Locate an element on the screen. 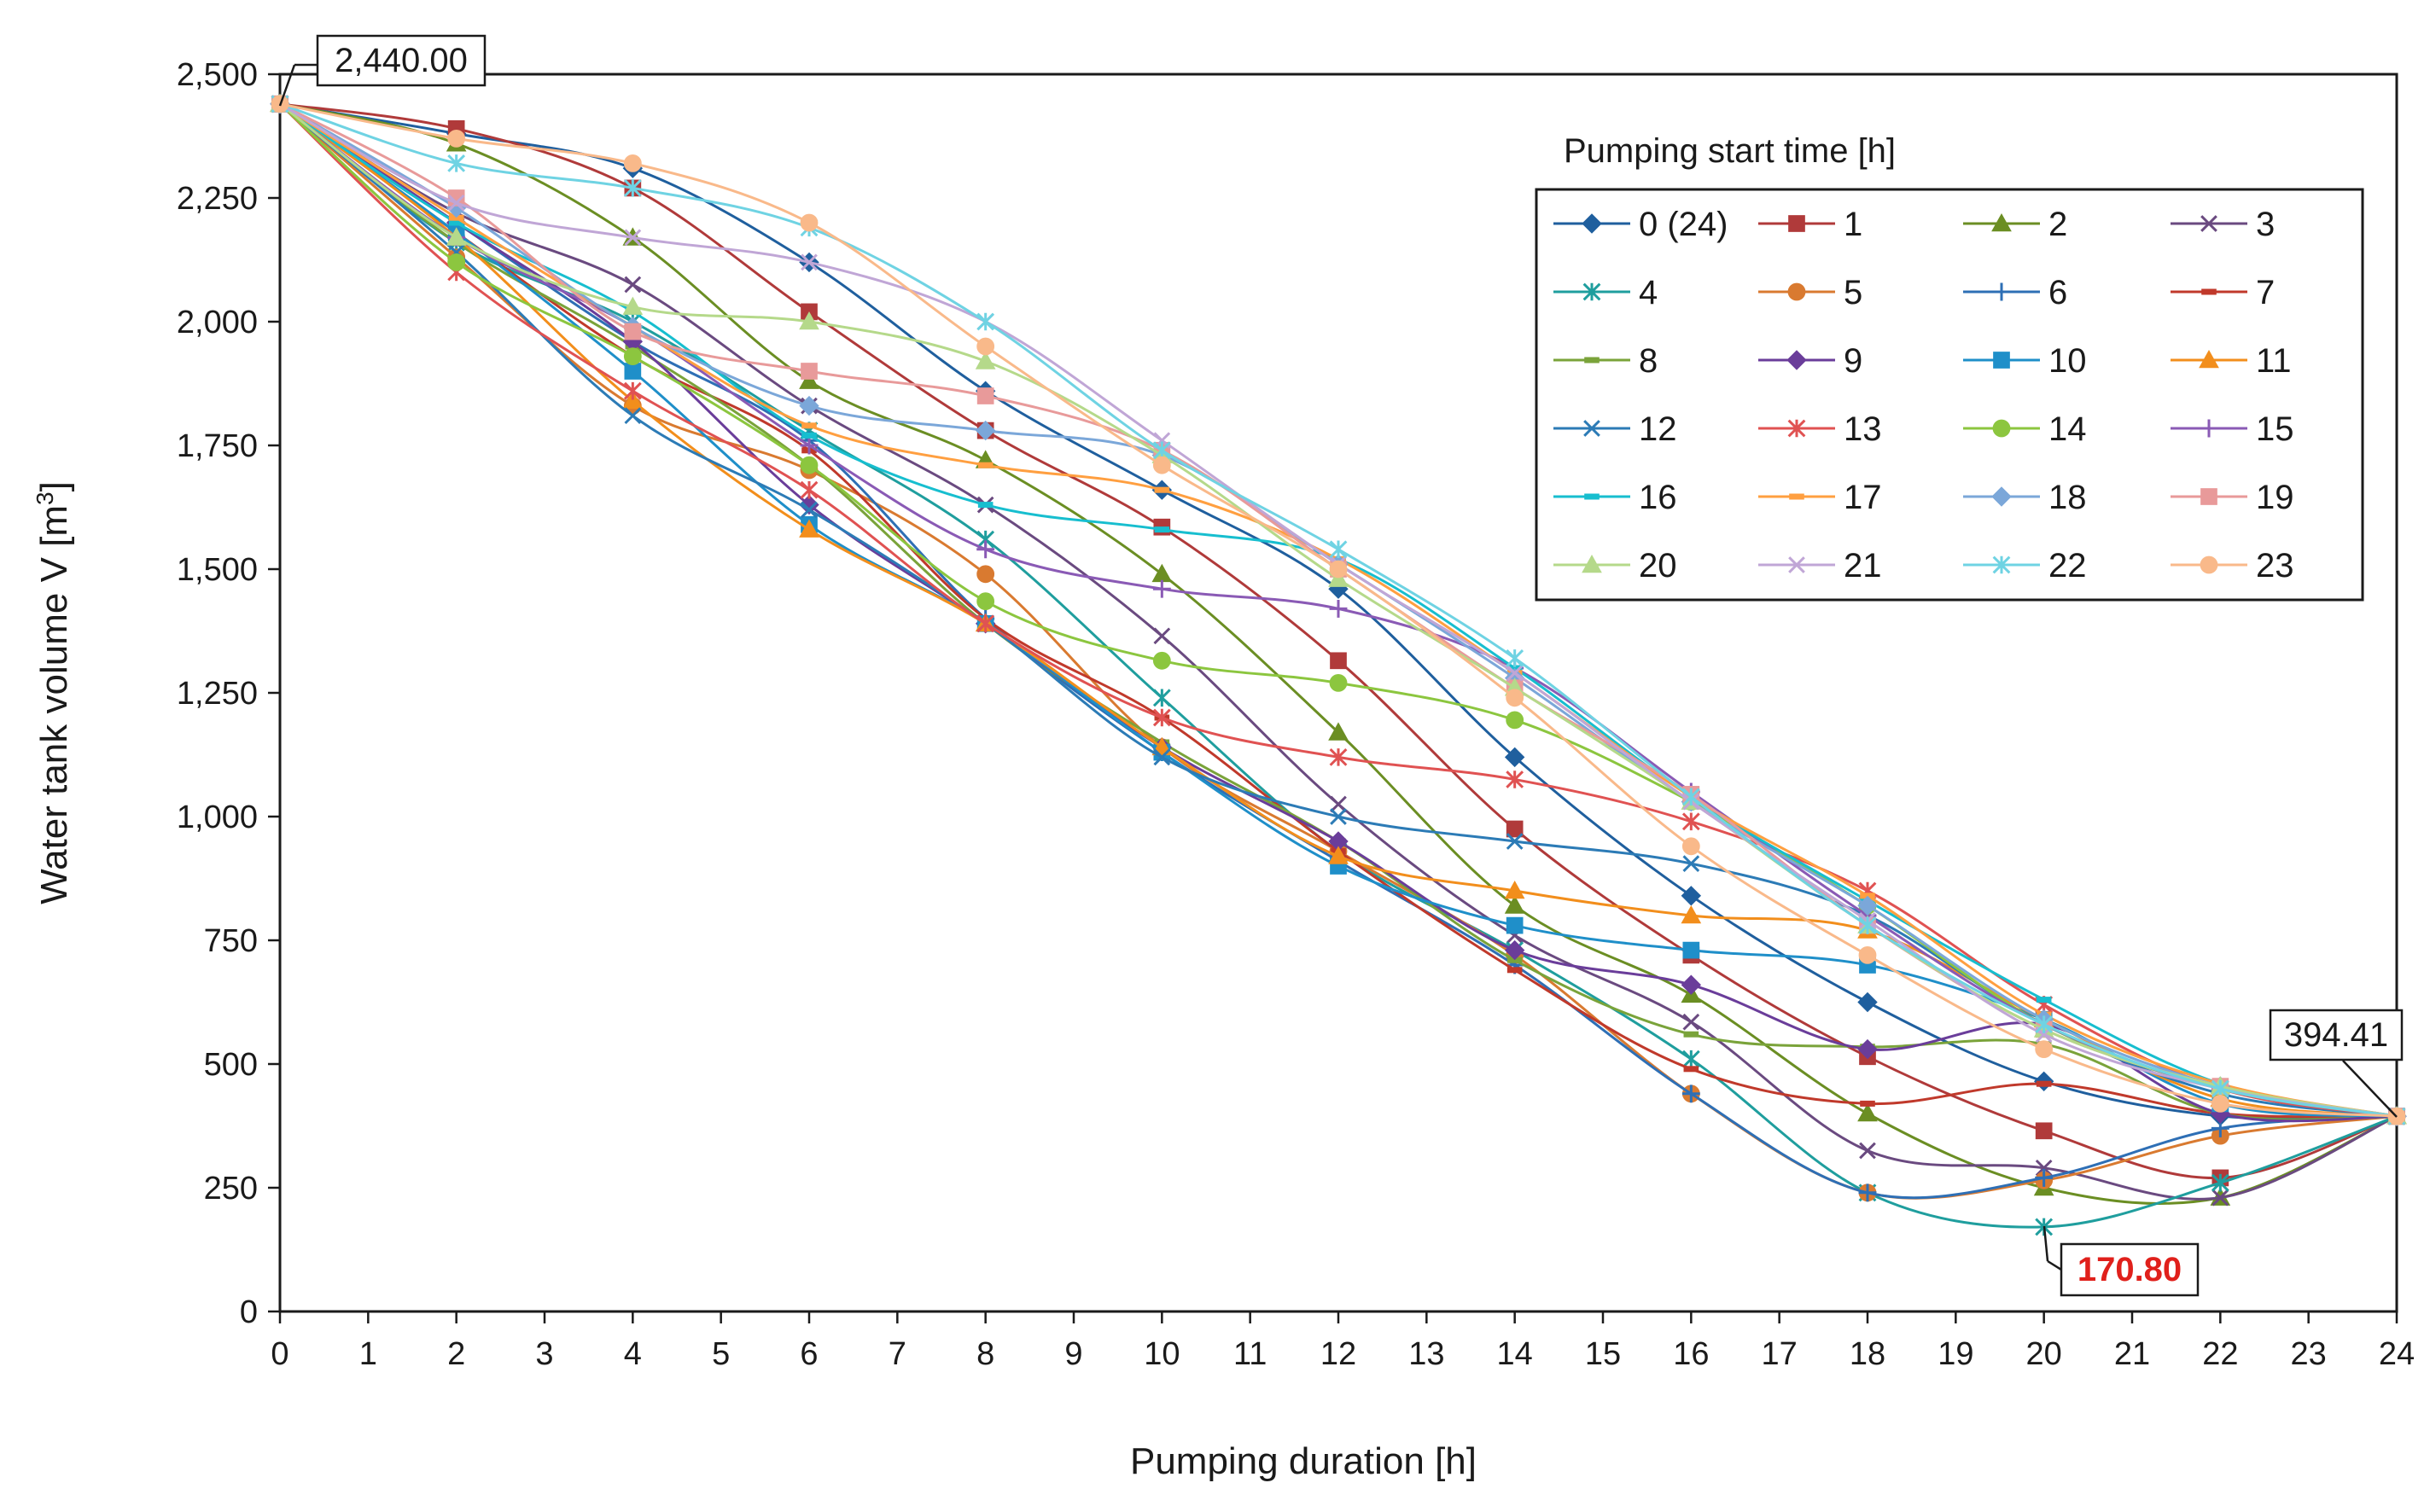 The image size is (2430, 1512). legend-item: 3 is located at coordinates (2223, 224).